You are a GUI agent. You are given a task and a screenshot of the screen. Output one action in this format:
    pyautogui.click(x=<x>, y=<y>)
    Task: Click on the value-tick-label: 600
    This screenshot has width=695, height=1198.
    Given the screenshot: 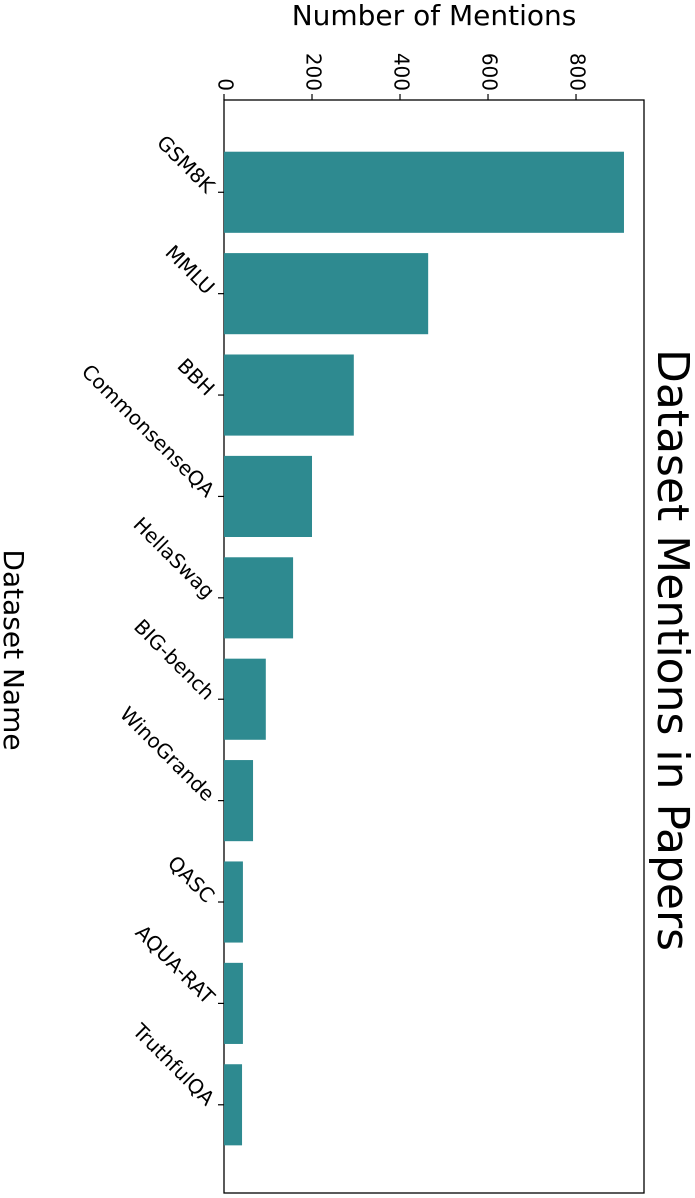 What is the action you would take?
    pyautogui.click(x=490, y=72)
    